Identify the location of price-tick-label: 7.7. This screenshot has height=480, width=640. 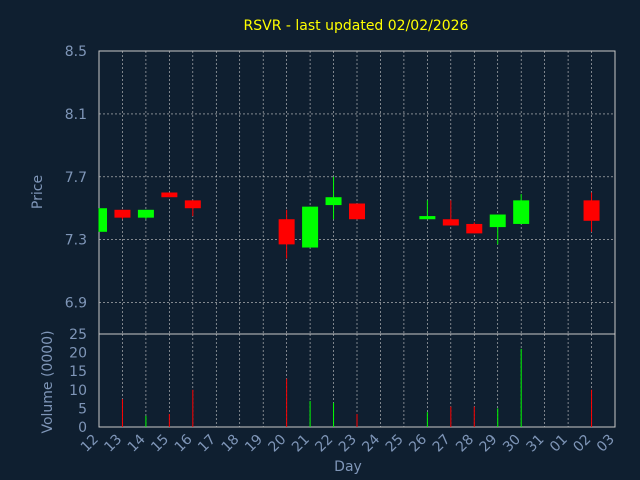
(76, 178).